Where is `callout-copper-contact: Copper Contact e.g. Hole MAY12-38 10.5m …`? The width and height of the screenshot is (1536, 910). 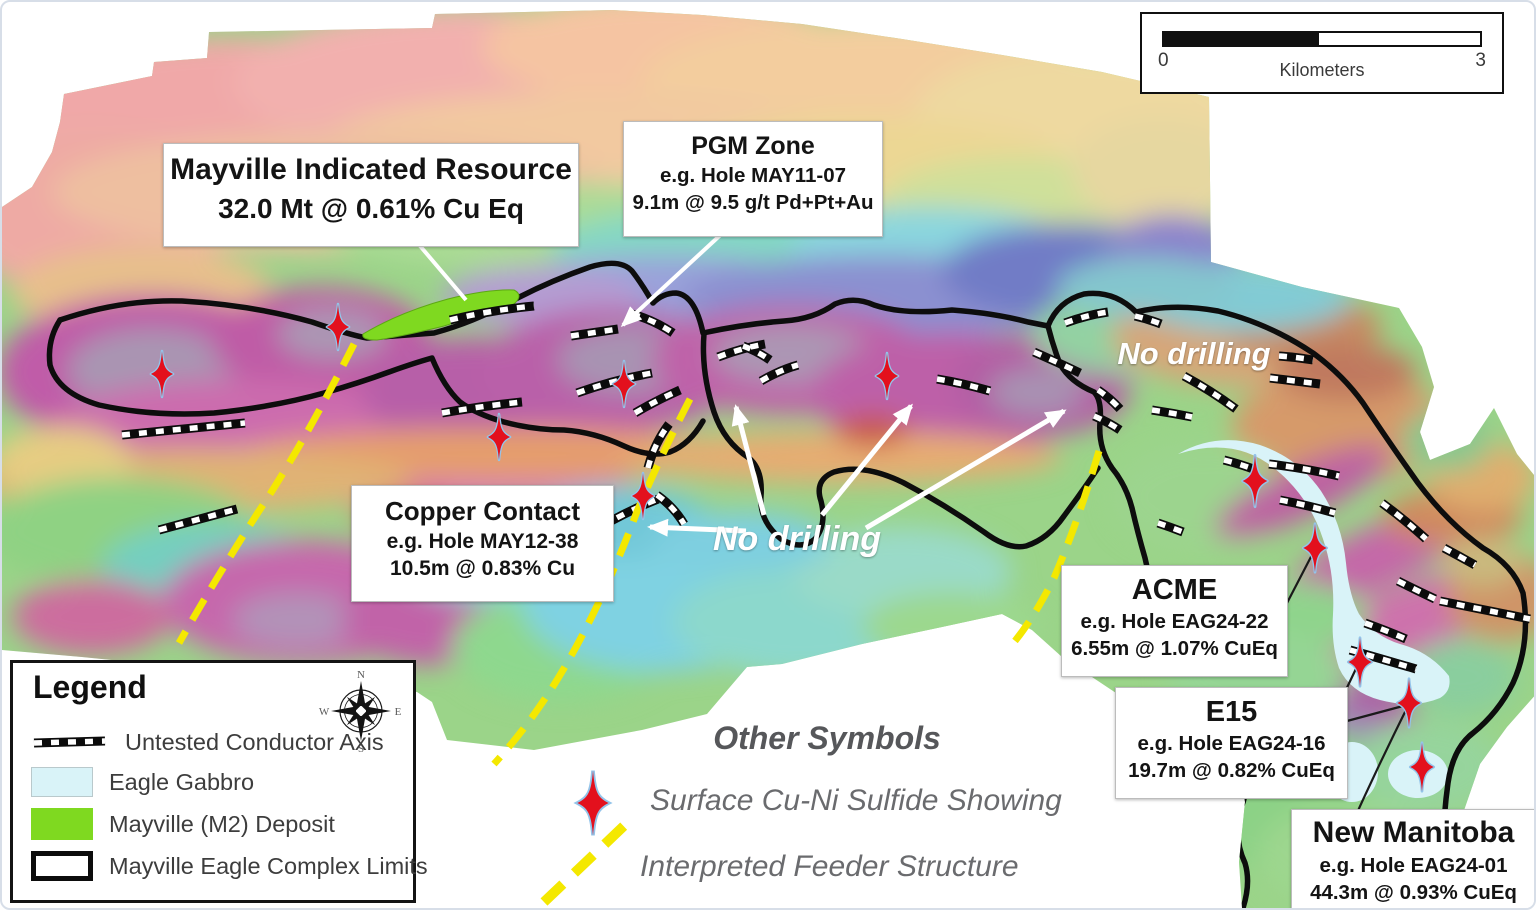 callout-copper-contact: Copper Contact e.g. Hole MAY12-38 10.5m … is located at coordinates (482, 543).